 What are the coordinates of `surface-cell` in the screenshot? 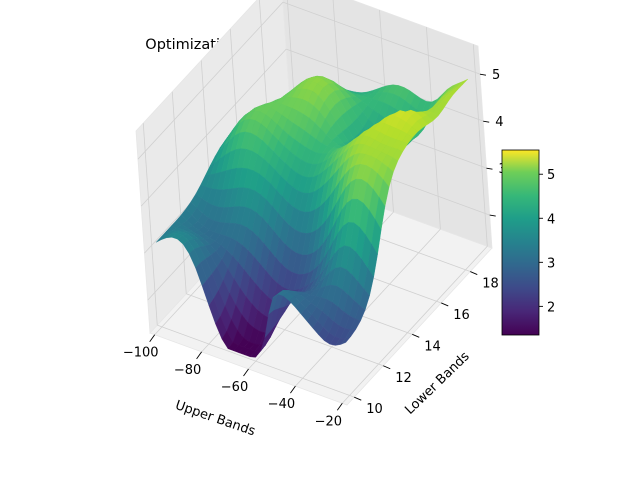 It's located at (346, 340).